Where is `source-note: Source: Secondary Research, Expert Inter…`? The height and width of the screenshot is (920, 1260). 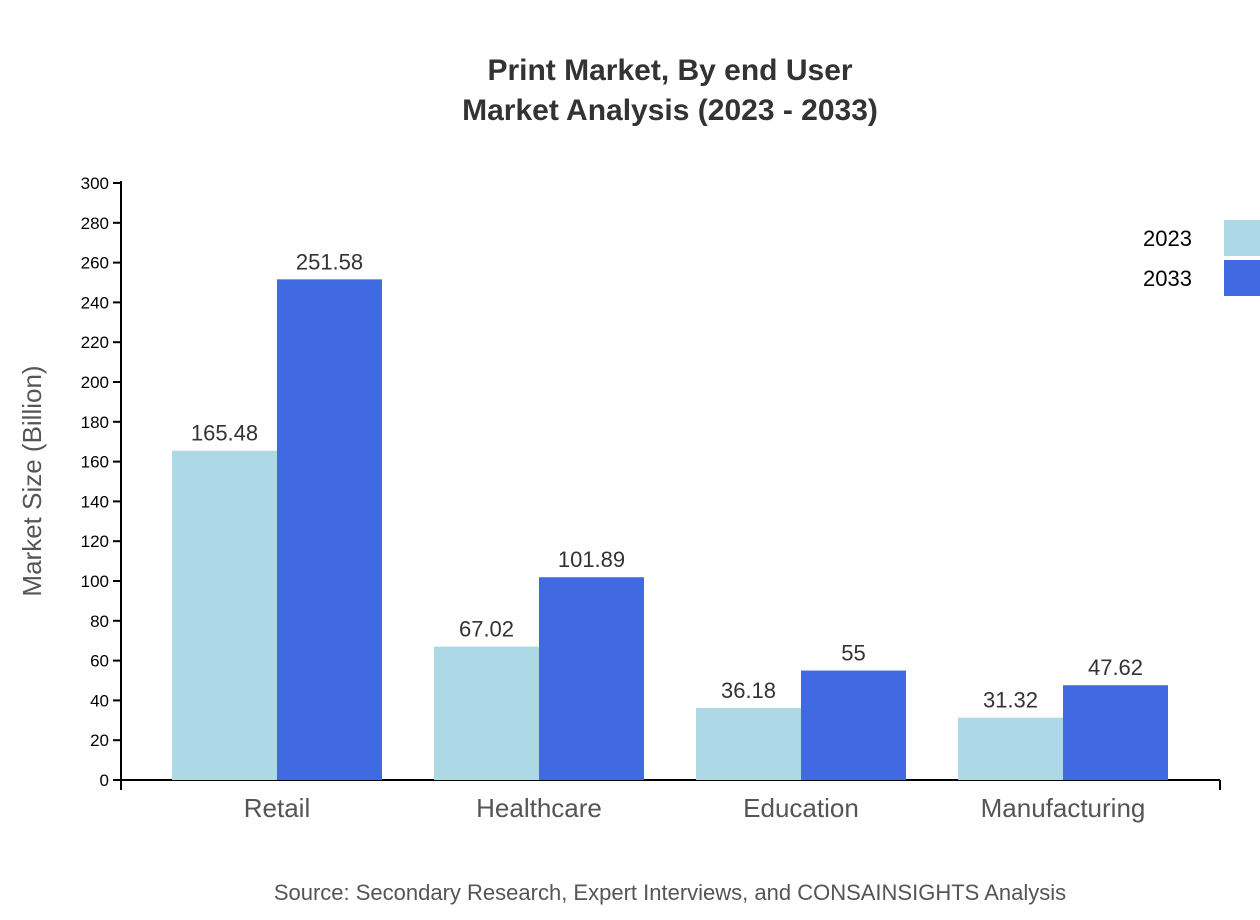
source-note: Source: Secondary Research, Expert Inter… is located at coordinates (670, 892).